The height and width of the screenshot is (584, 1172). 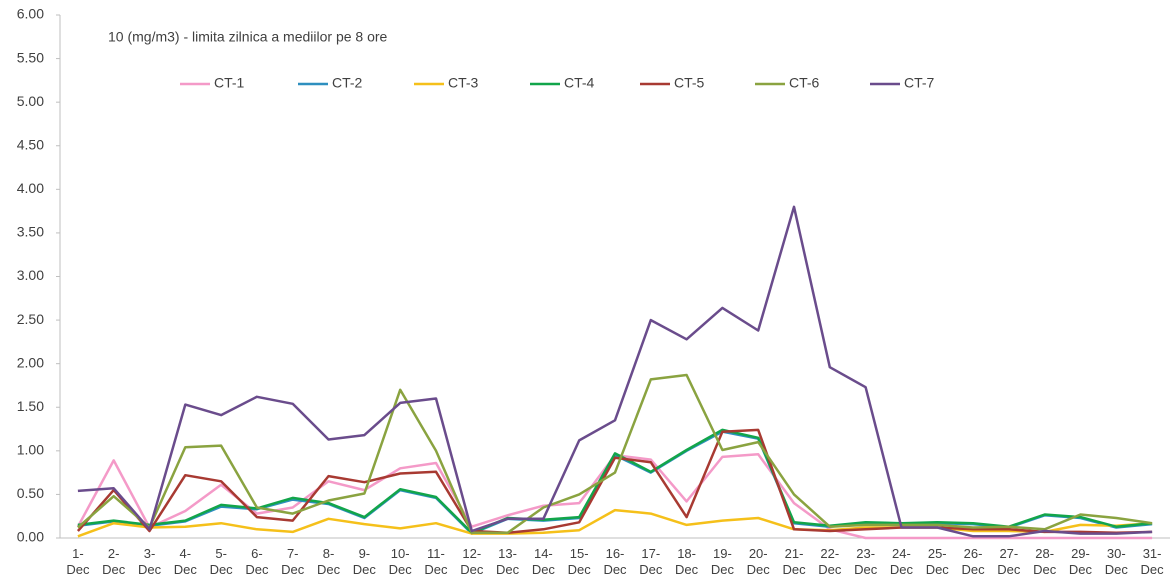 What do you see at coordinates (804, 83) in the screenshot?
I see `legend-label: CT-6` at bounding box center [804, 83].